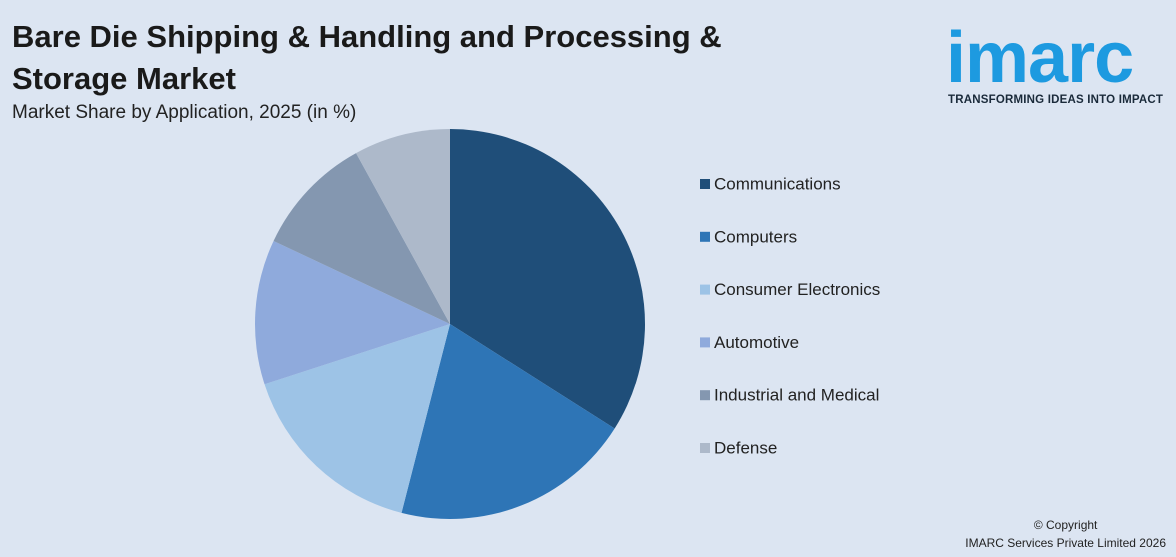 This screenshot has width=1176, height=557. I want to click on logo: imarc, so click(1040, 58).